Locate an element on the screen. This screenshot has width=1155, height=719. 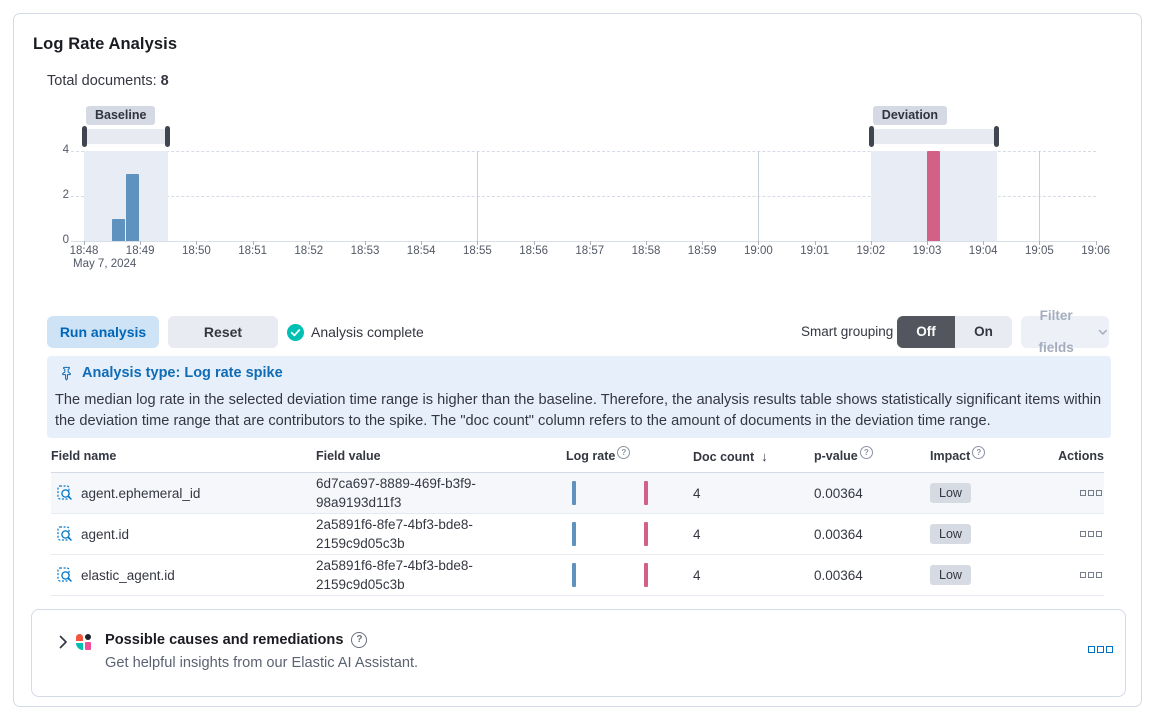
column-header-field-value: Field value is located at coordinates (348, 456).